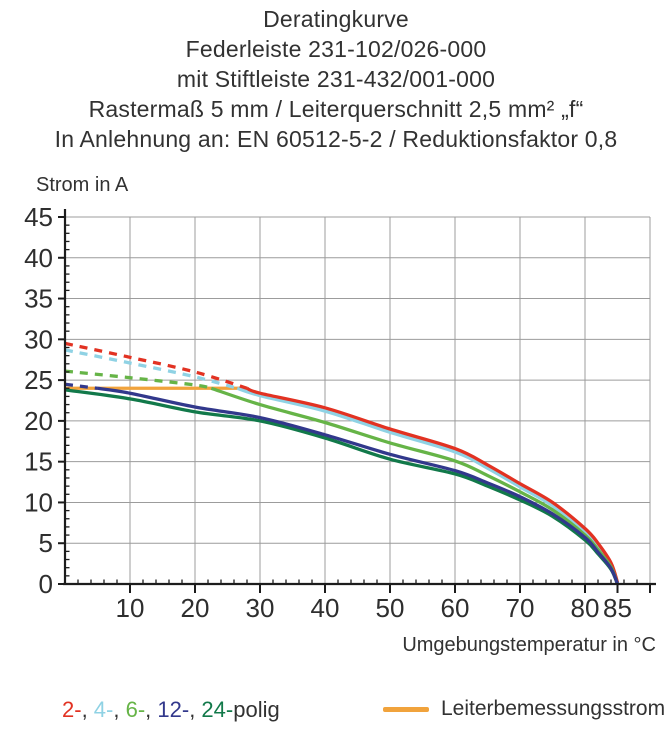 Image resolution: width=672 pixels, height=744 pixels. What do you see at coordinates (38, 299) in the screenshot?
I see `y-tick-label-35: 35` at bounding box center [38, 299].